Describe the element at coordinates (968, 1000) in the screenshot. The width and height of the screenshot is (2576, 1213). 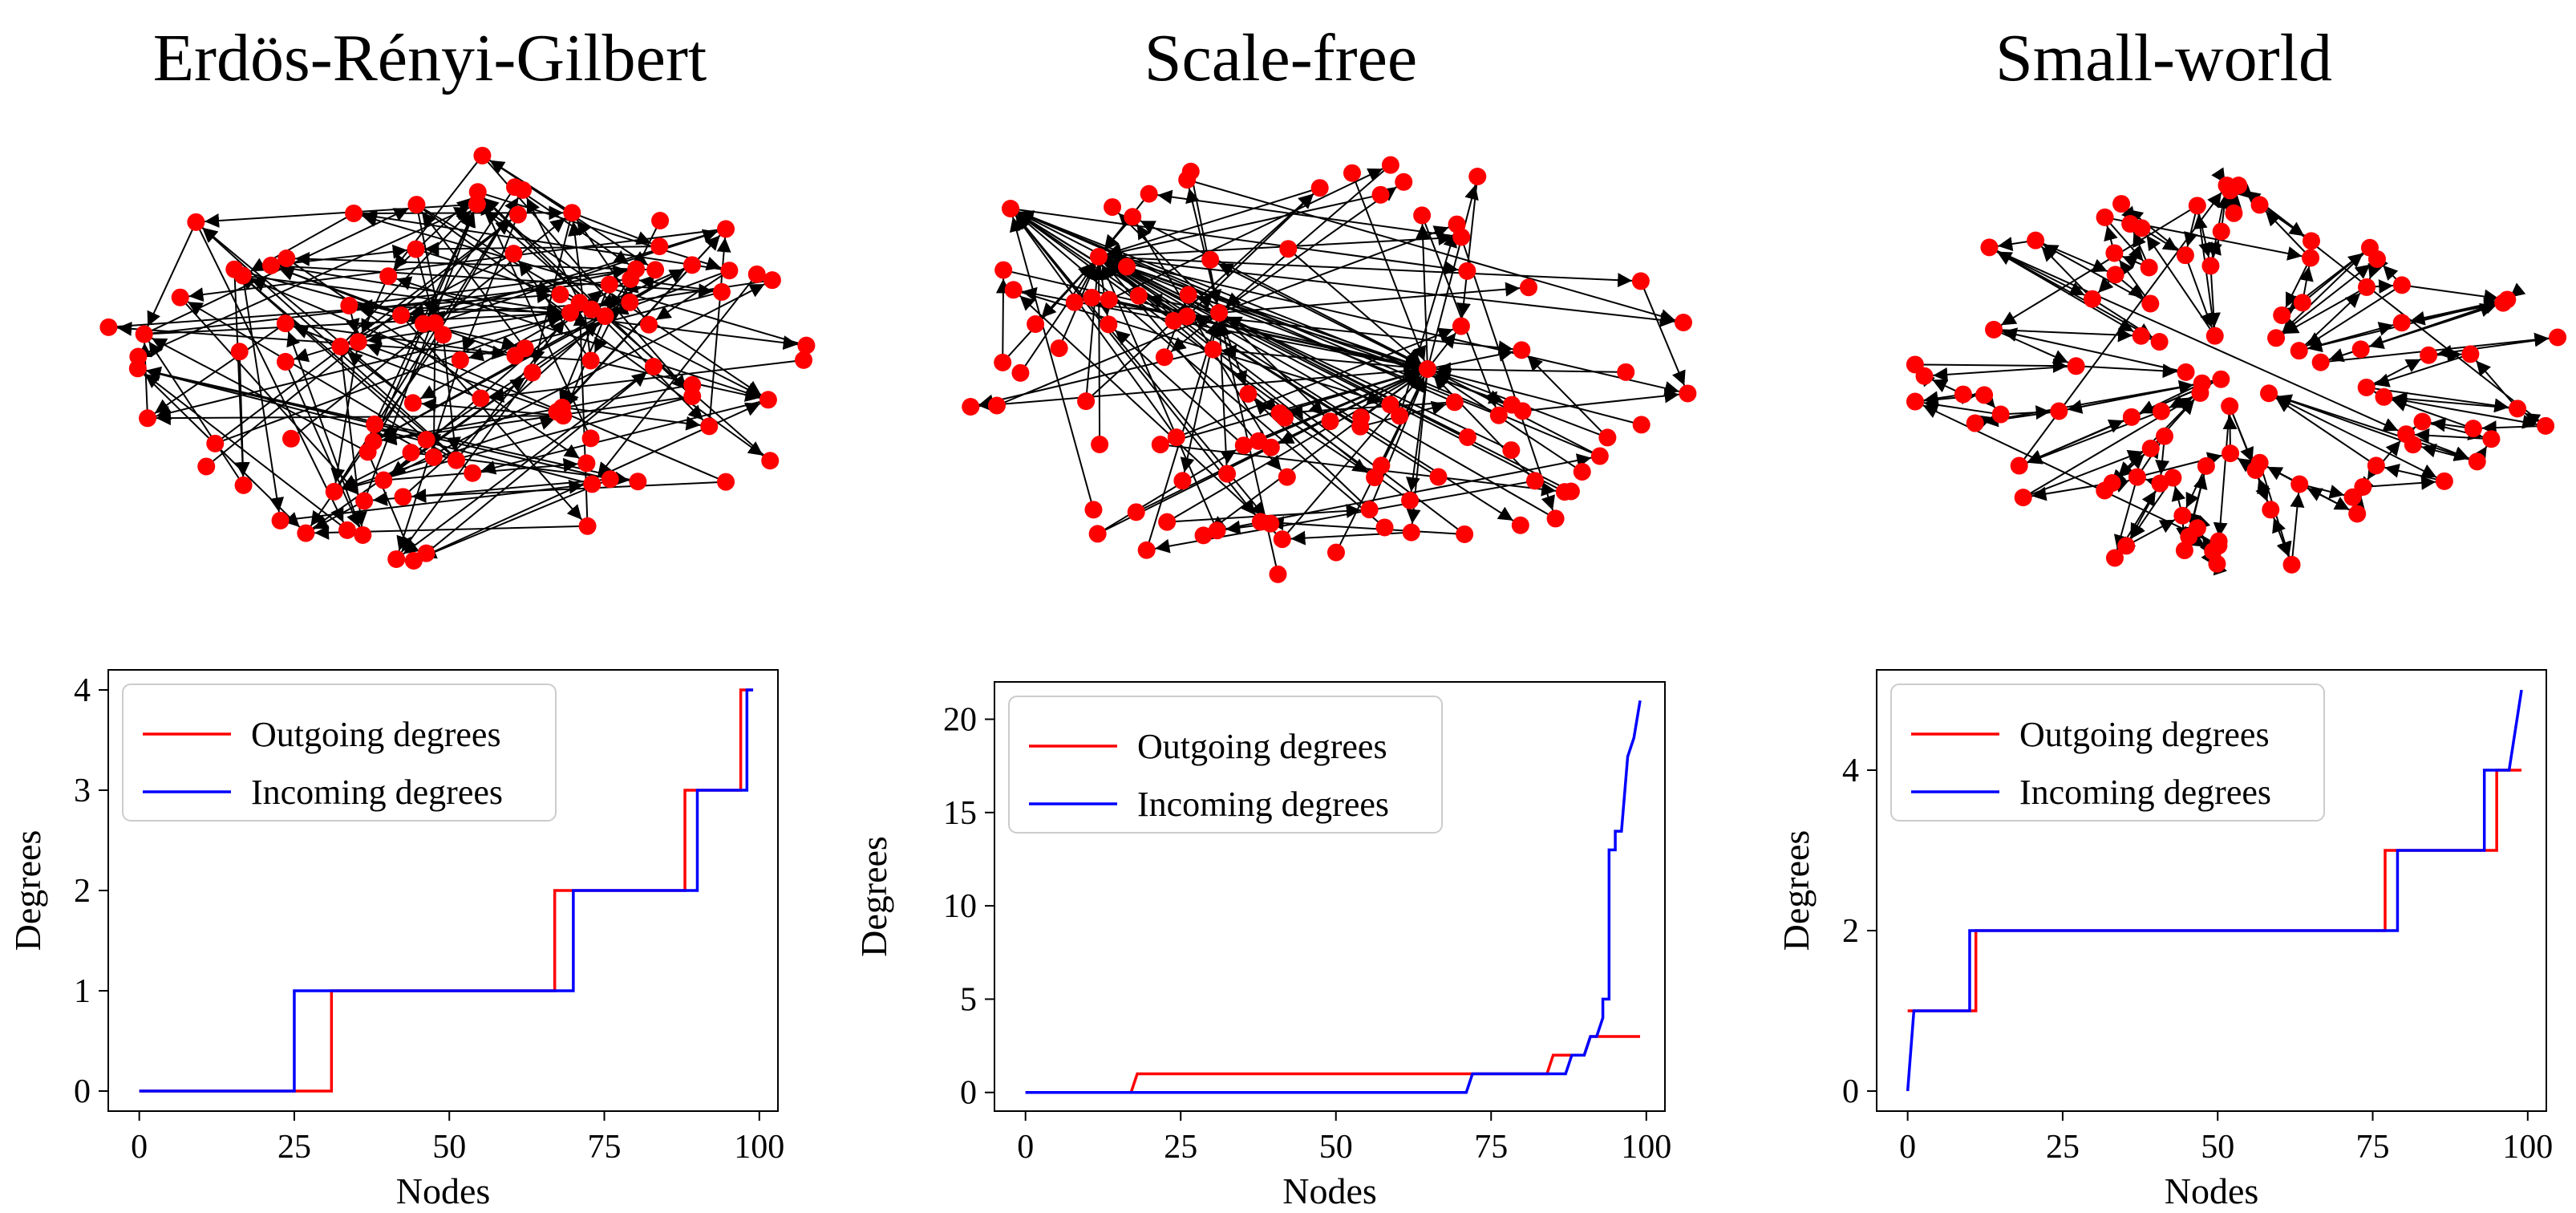
I see `y-tick-label: 5` at that location.